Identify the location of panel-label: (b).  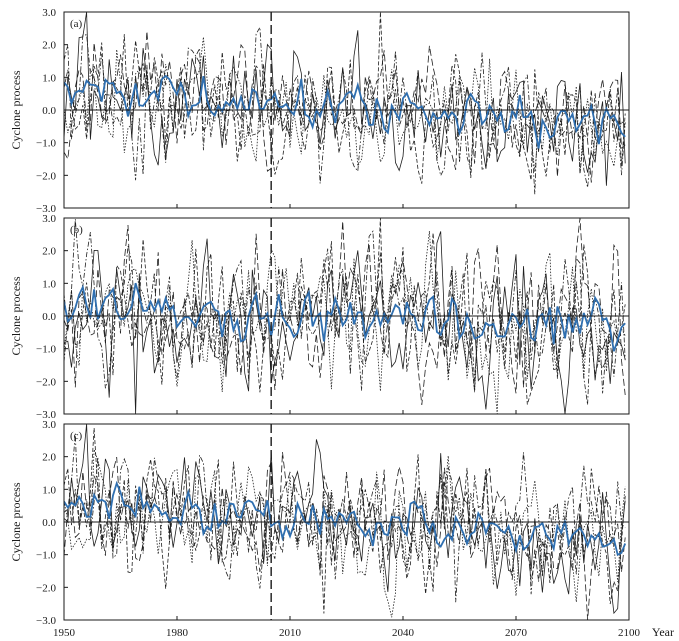
(76, 230).